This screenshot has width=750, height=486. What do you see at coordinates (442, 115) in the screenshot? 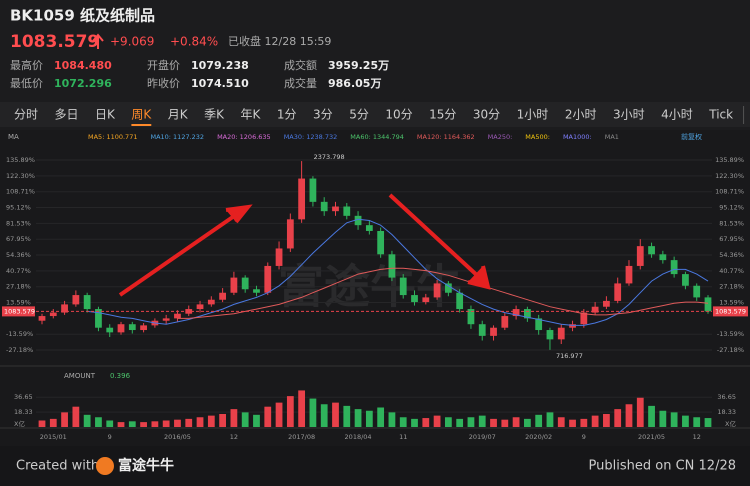
I see `tab: 15分` at bounding box center [442, 115].